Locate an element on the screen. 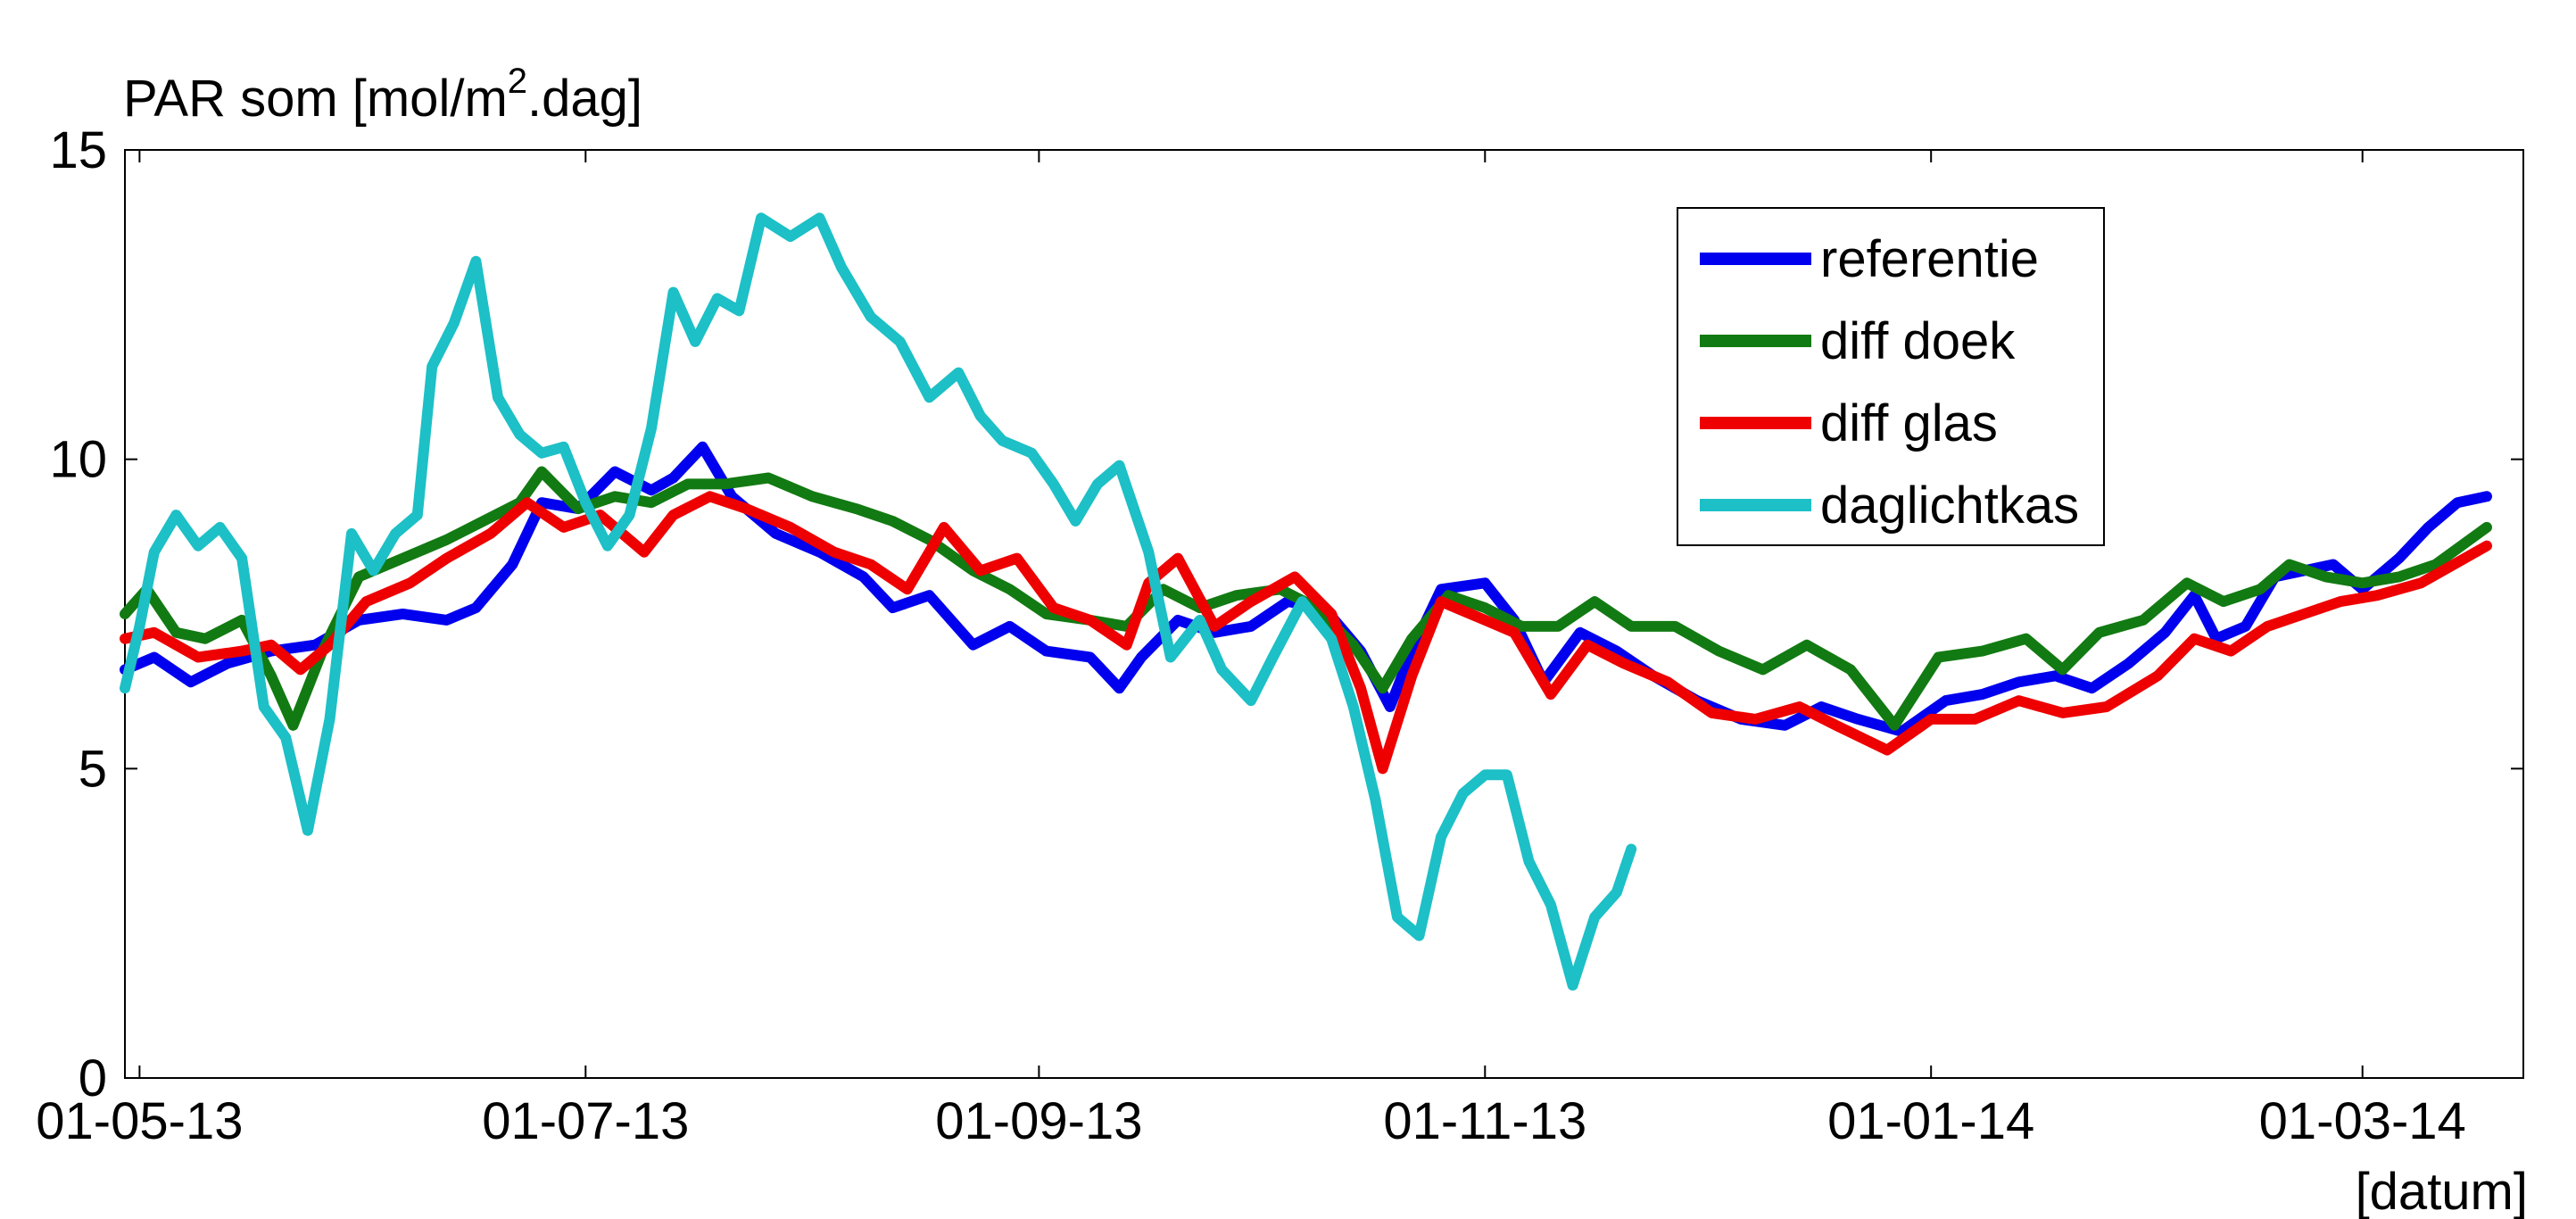 The image size is (2576, 1219). x-tick-label: 01-07-13 is located at coordinates (585, 1121).